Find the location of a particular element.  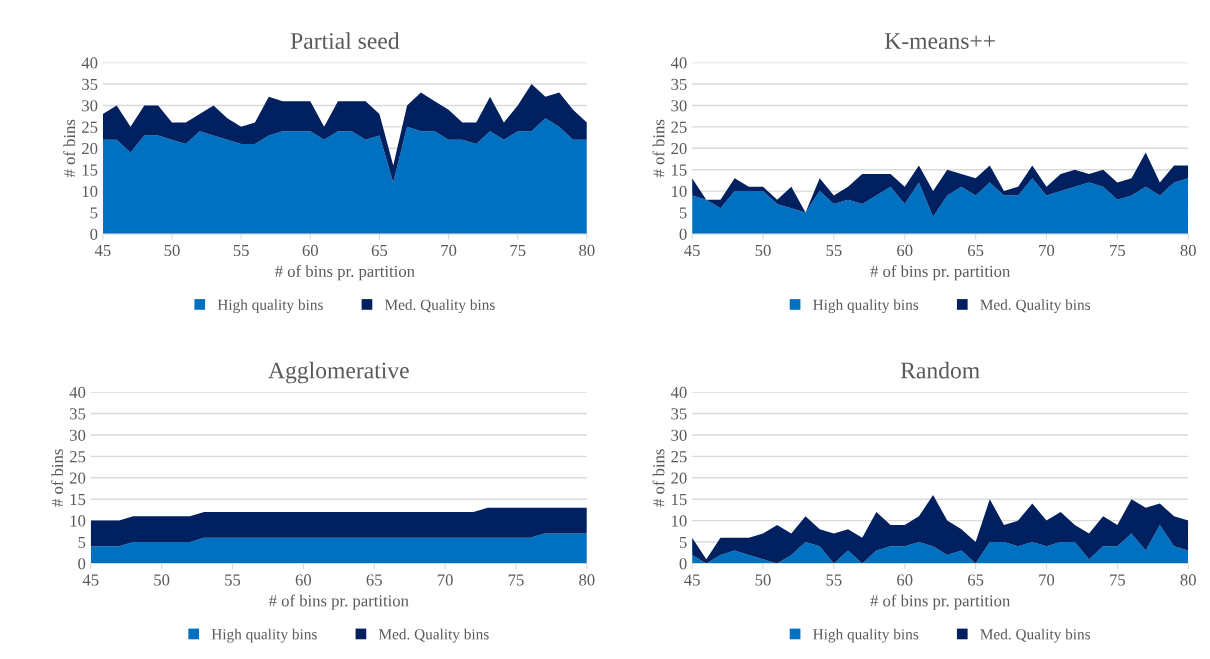

chart-title: Random is located at coordinates (940, 370).